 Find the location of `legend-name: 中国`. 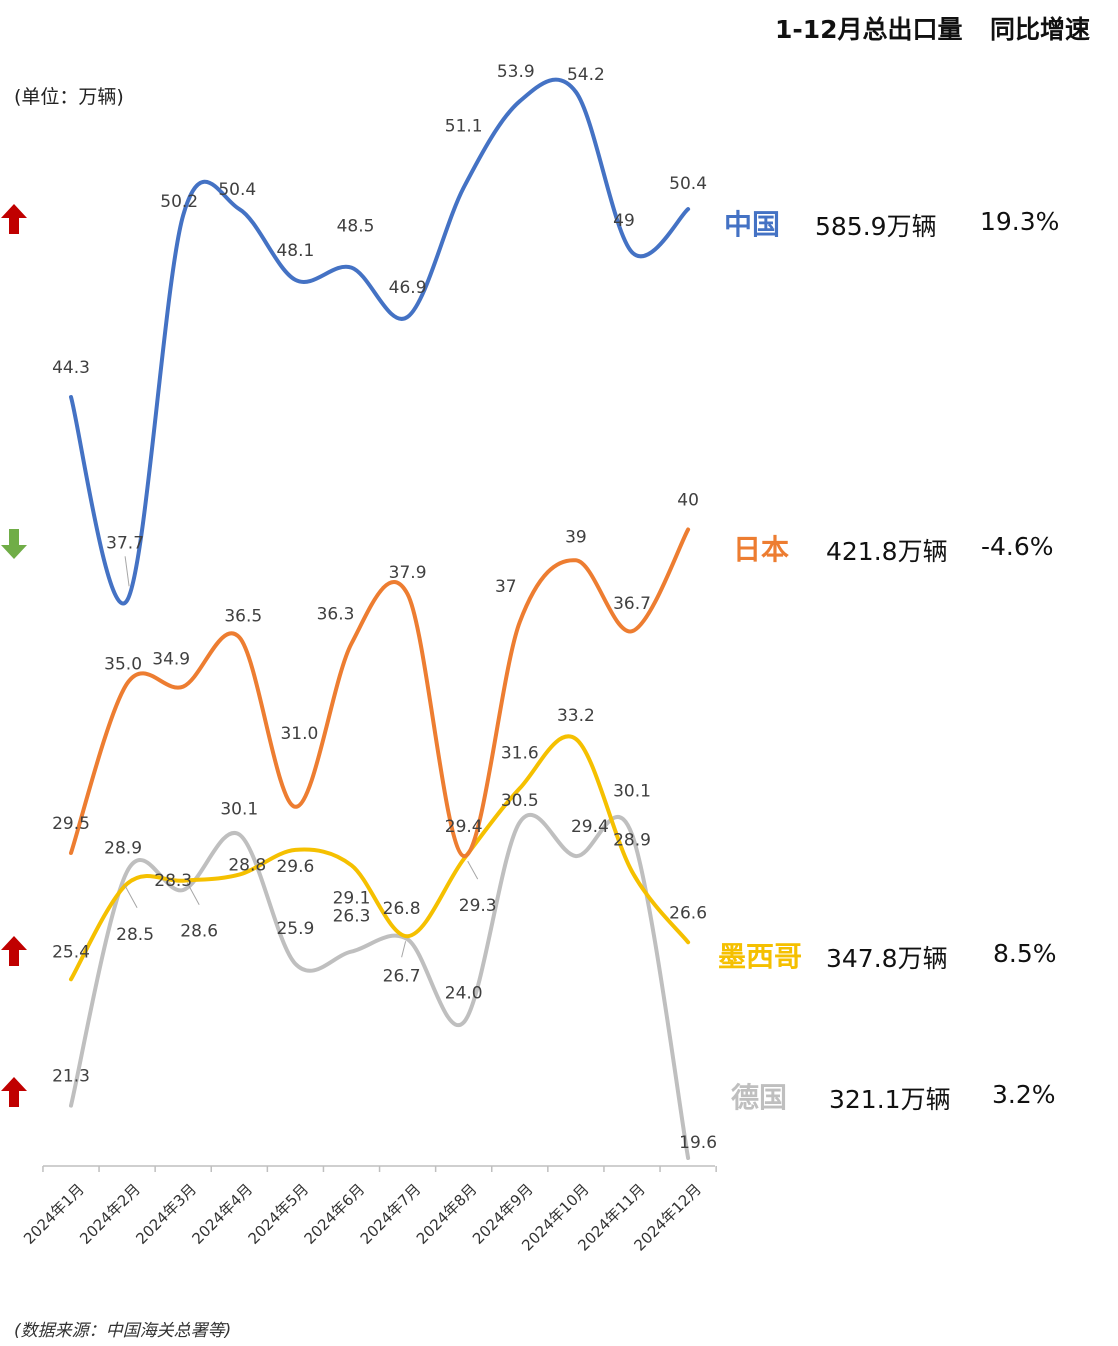

legend-name: 中国 is located at coordinates (752, 224).